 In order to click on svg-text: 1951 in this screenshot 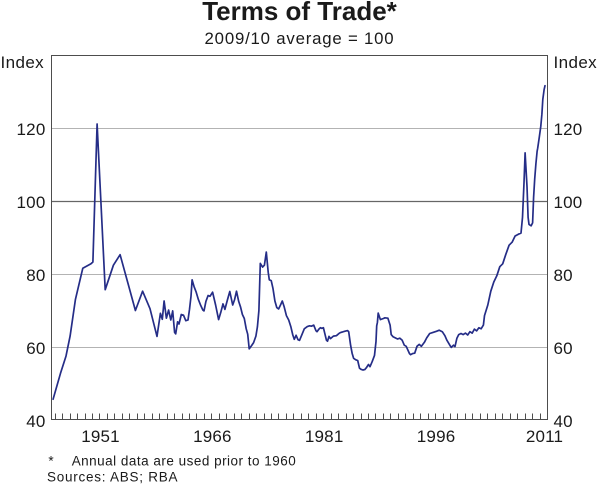, I will do `click(100, 436)`.